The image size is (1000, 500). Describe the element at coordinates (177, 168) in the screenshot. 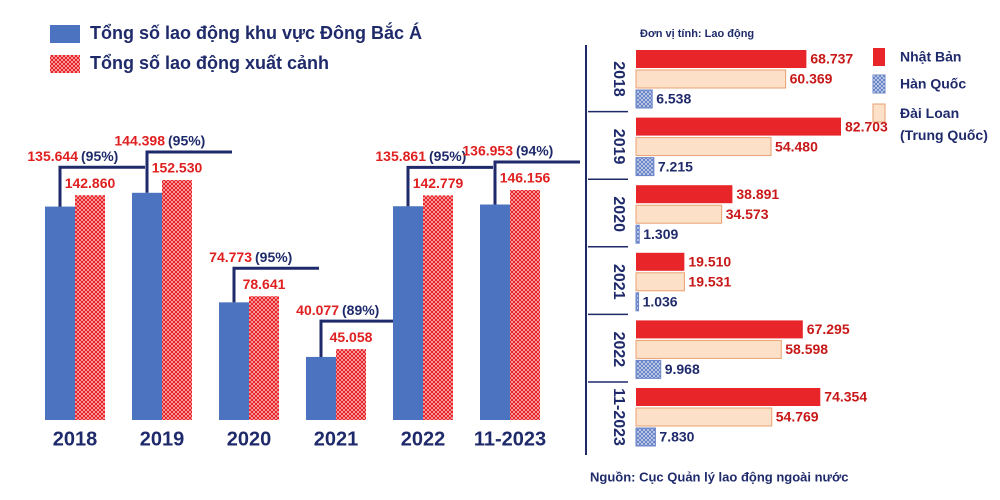

I see `value-label: 152.530` at that location.